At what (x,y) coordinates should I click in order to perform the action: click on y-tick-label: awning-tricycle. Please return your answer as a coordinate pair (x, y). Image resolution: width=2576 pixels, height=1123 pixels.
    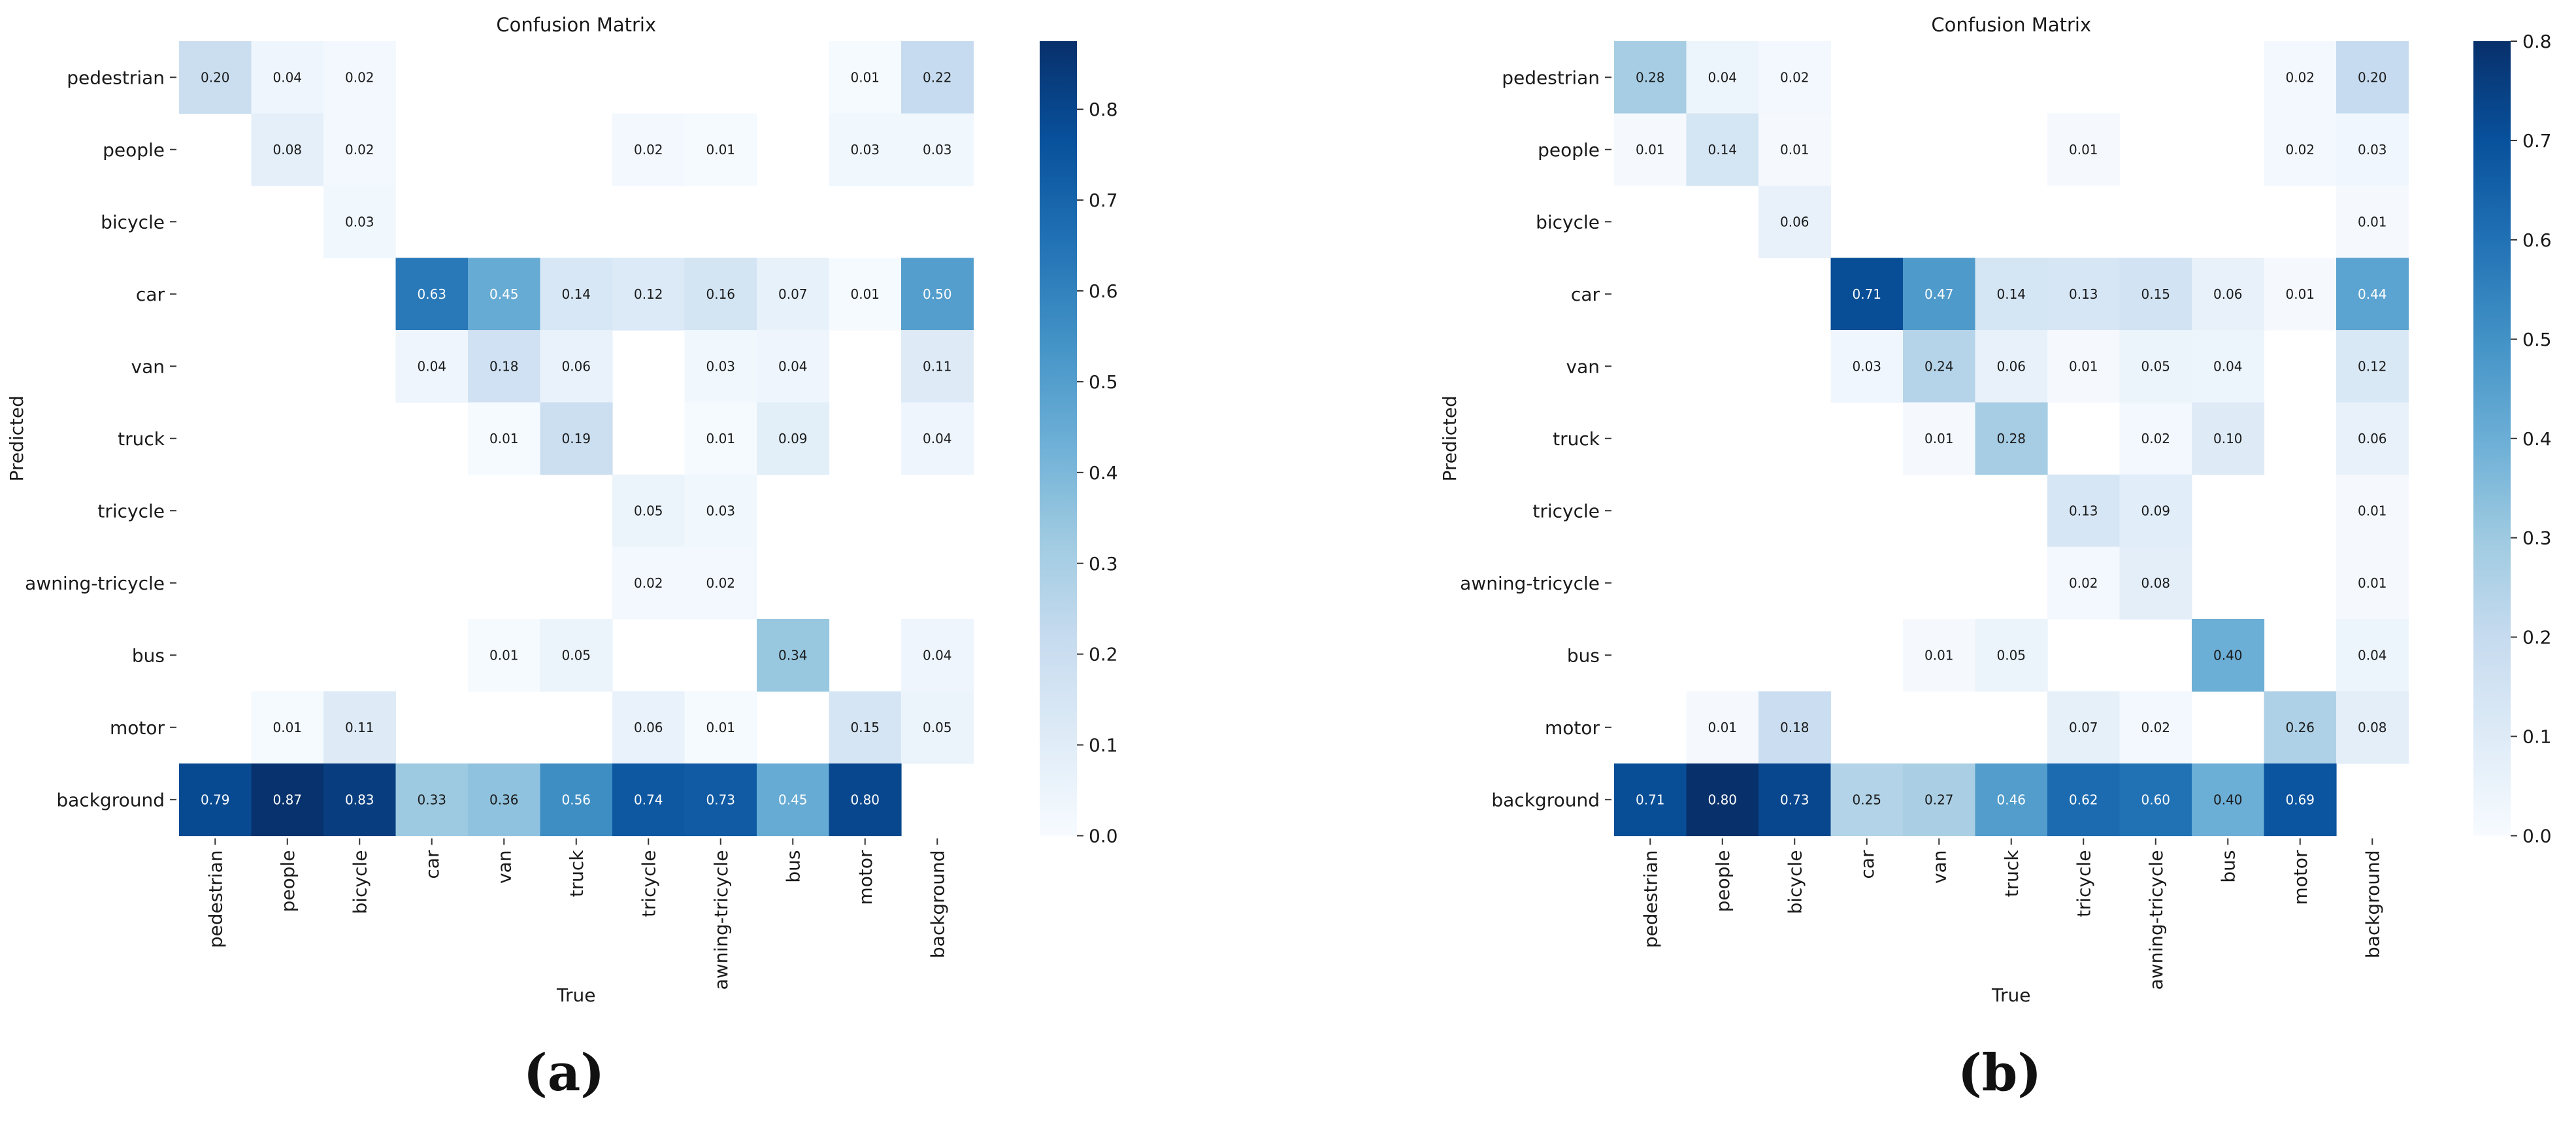
    Looking at the image, I should click on (95, 583).